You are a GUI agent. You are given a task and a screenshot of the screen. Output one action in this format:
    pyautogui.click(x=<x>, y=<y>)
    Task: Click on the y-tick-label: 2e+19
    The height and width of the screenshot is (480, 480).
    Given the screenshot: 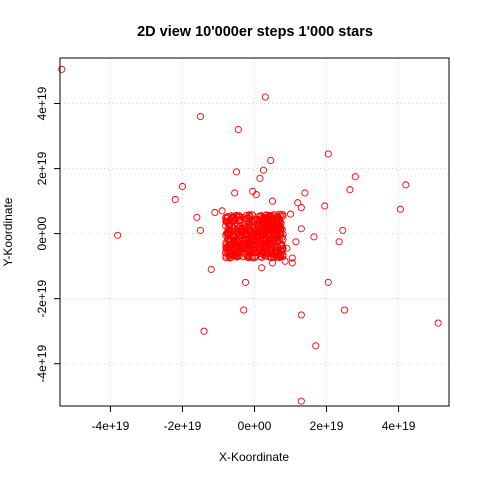 What is the action you would take?
    pyautogui.click(x=42, y=168)
    